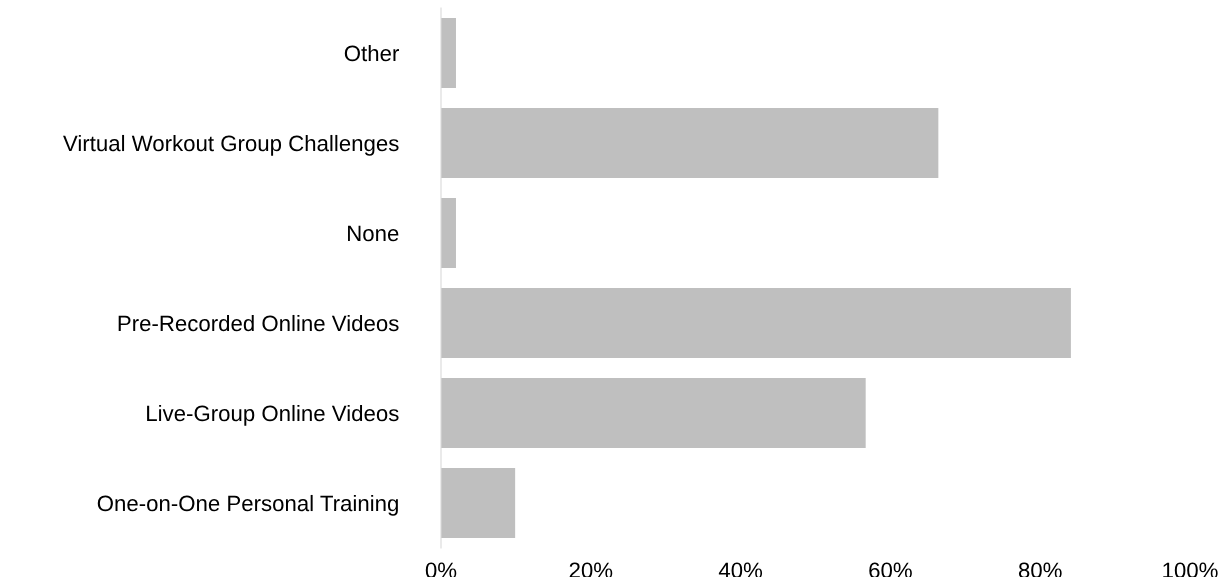 The height and width of the screenshot is (577, 1232). I want to click on y-tick-label: Virtual Workout Group Challenges, so click(231, 145).